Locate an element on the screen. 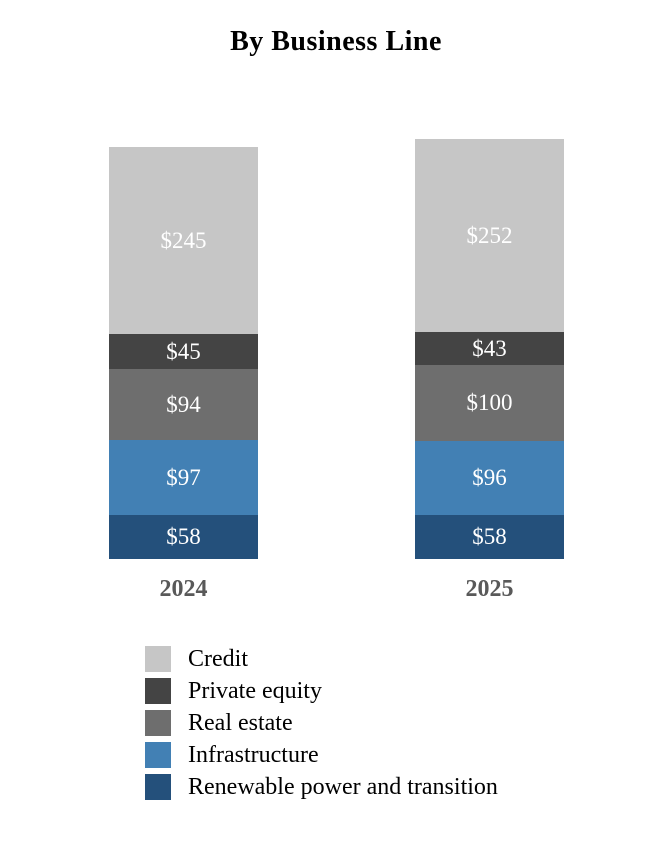  x-axis-label-2024: 2024 is located at coordinates (183, 589).